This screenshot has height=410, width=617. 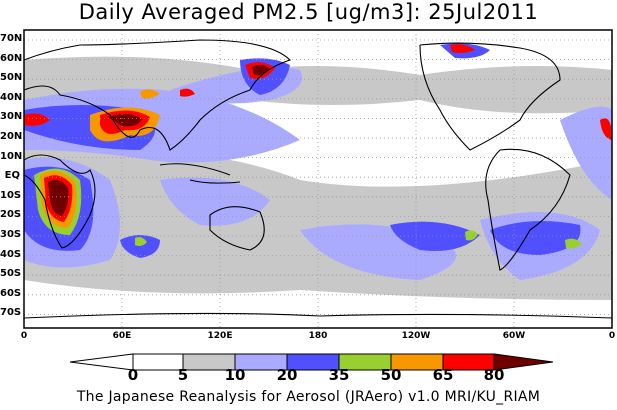 What do you see at coordinates (11, 234) in the screenshot?
I see `latitude-label: 30S` at bounding box center [11, 234].